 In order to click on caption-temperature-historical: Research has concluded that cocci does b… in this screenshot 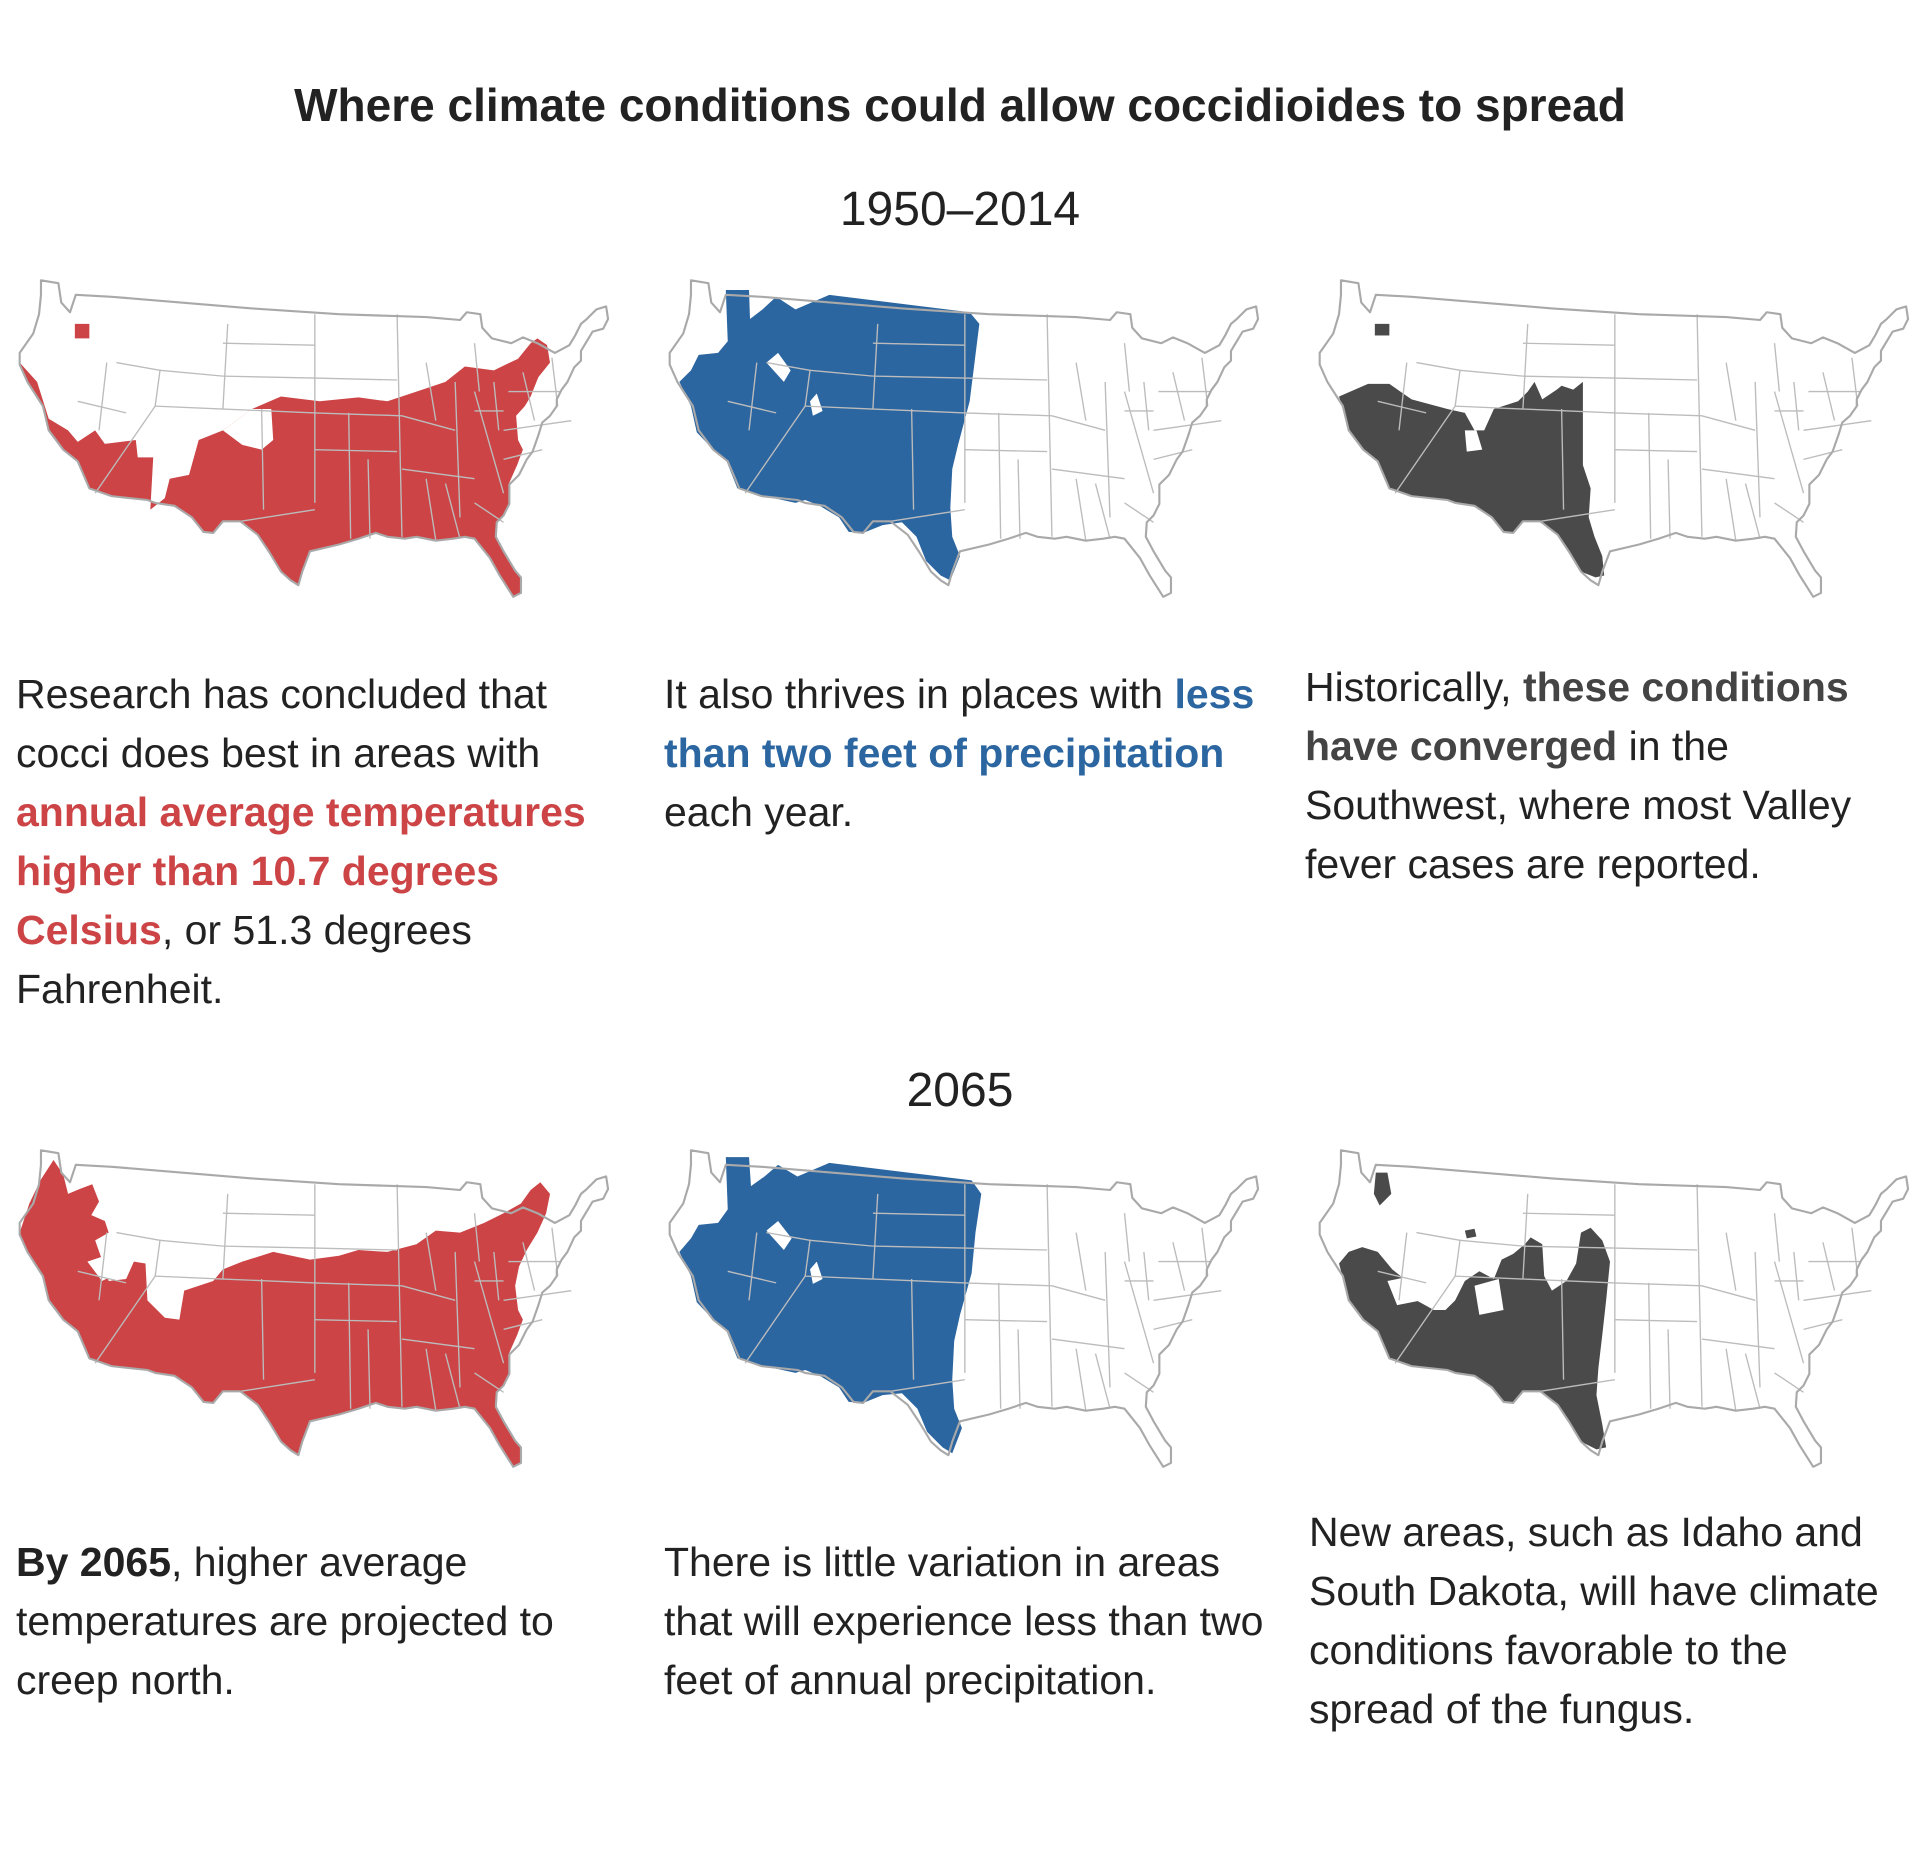, I will do `click(321, 842)`.